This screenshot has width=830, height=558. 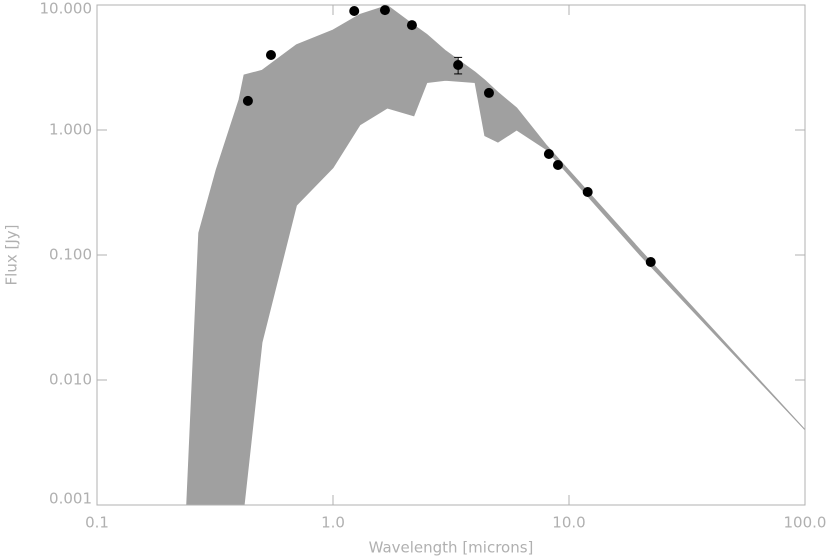 What do you see at coordinates (70, 380) in the screenshot?
I see `y-tick-label: 0.010` at bounding box center [70, 380].